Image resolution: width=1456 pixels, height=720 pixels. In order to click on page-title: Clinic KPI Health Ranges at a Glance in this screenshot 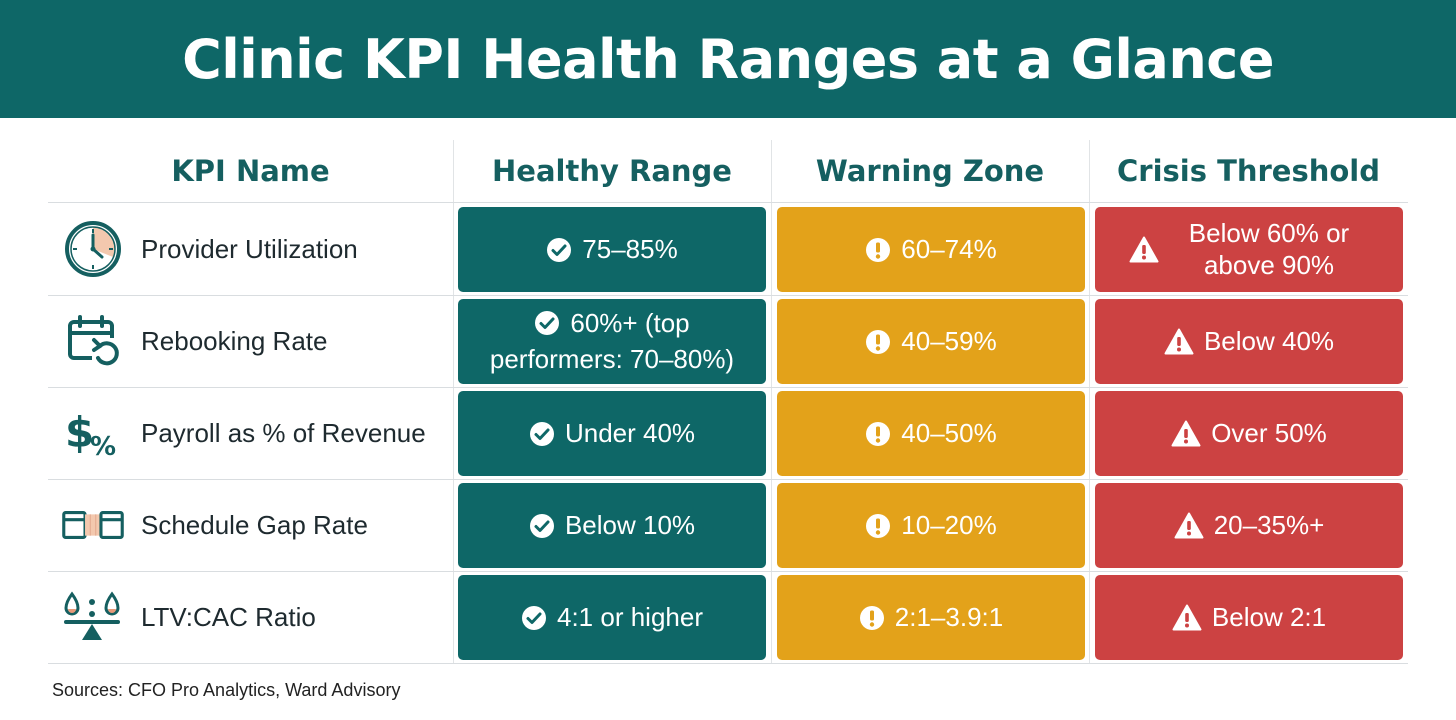, I will do `click(728, 59)`.